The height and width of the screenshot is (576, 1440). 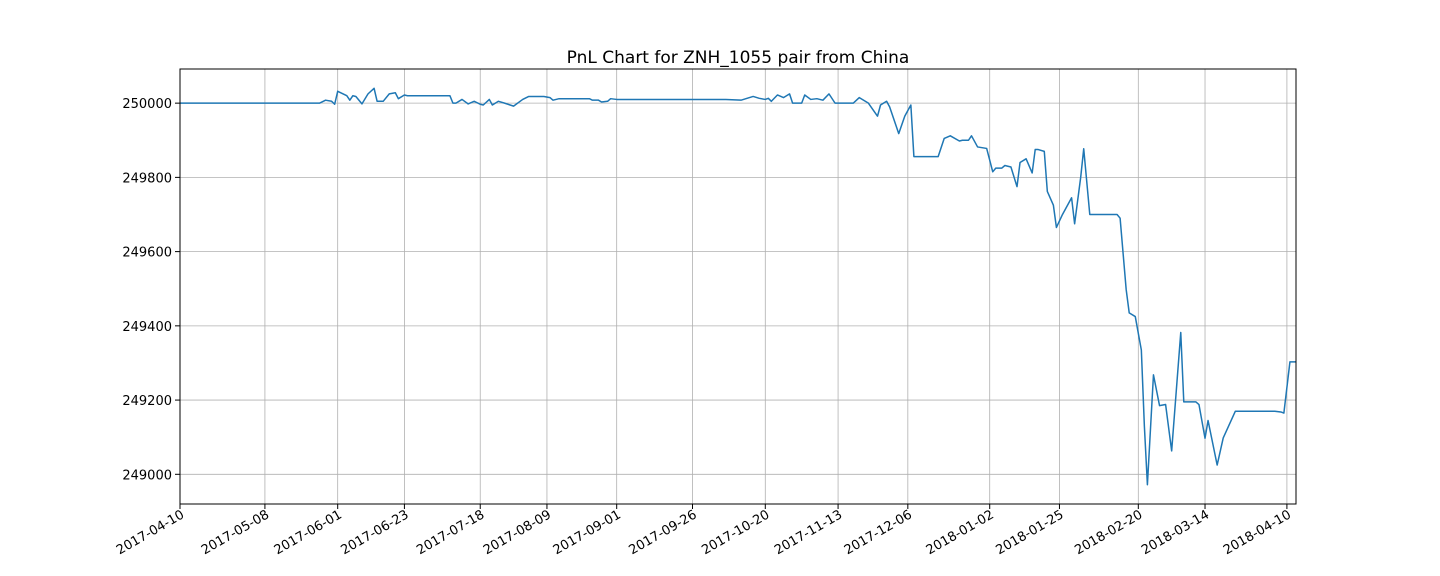 I want to click on x-tick-label: 2018-03-14, so click(x=1175, y=532).